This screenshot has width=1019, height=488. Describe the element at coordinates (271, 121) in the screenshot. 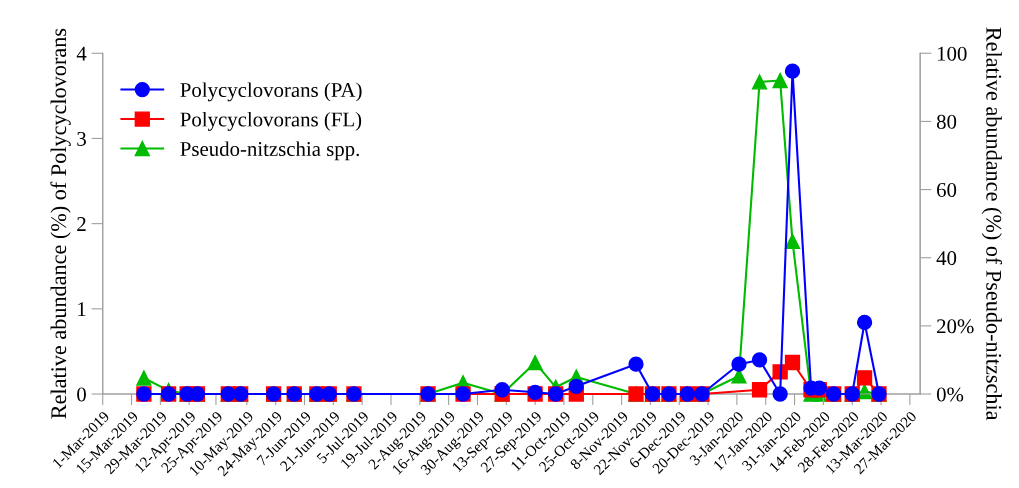

I see `legend-label: Polycyclovorans (FL)` at that location.